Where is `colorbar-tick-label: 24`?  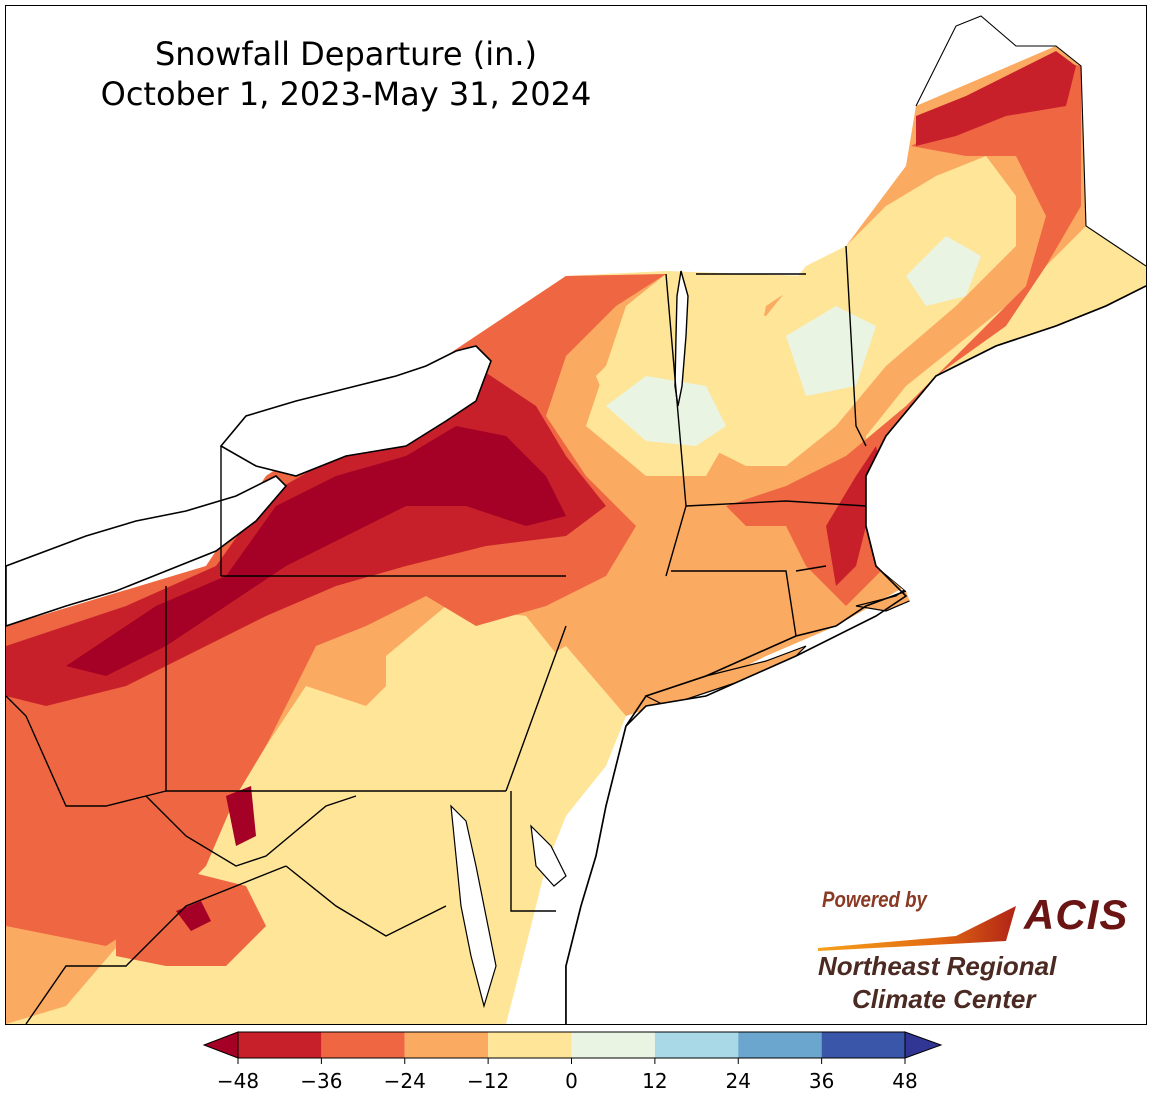 colorbar-tick-label: 24 is located at coordinates (738, 1081).